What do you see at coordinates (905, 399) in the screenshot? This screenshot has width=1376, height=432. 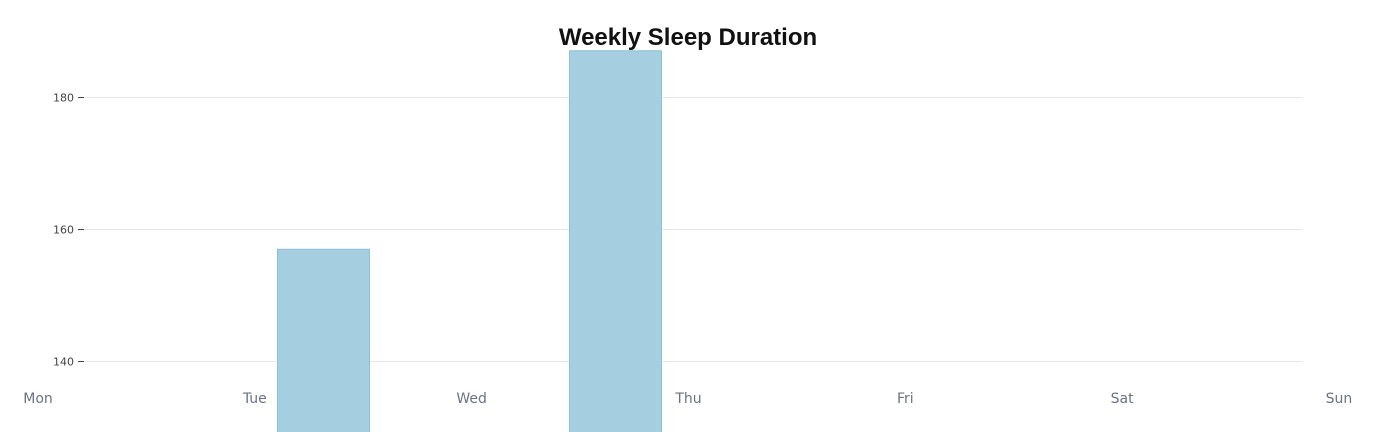 I see `x-tick-label: Fri` at bounding box center [905, 399].